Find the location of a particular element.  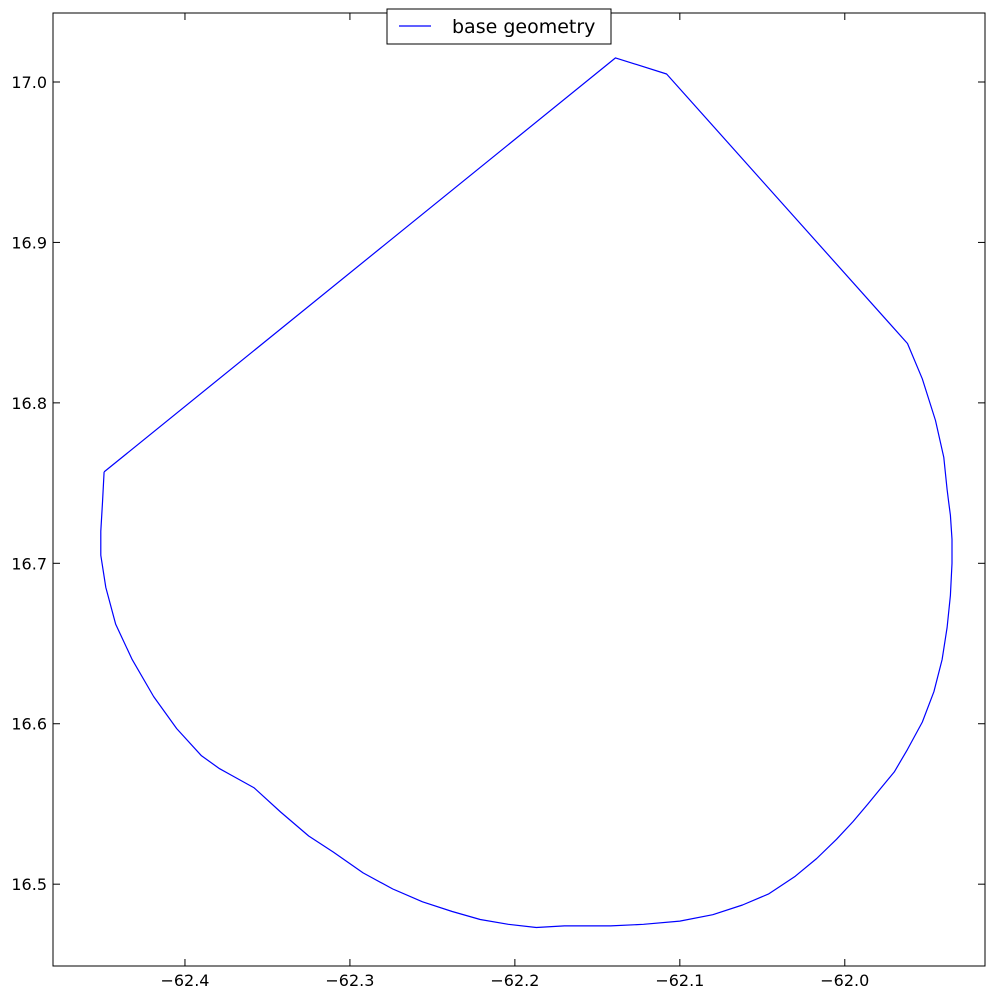

y-tick-label: 16.5 is located at coordinates (29, 884).